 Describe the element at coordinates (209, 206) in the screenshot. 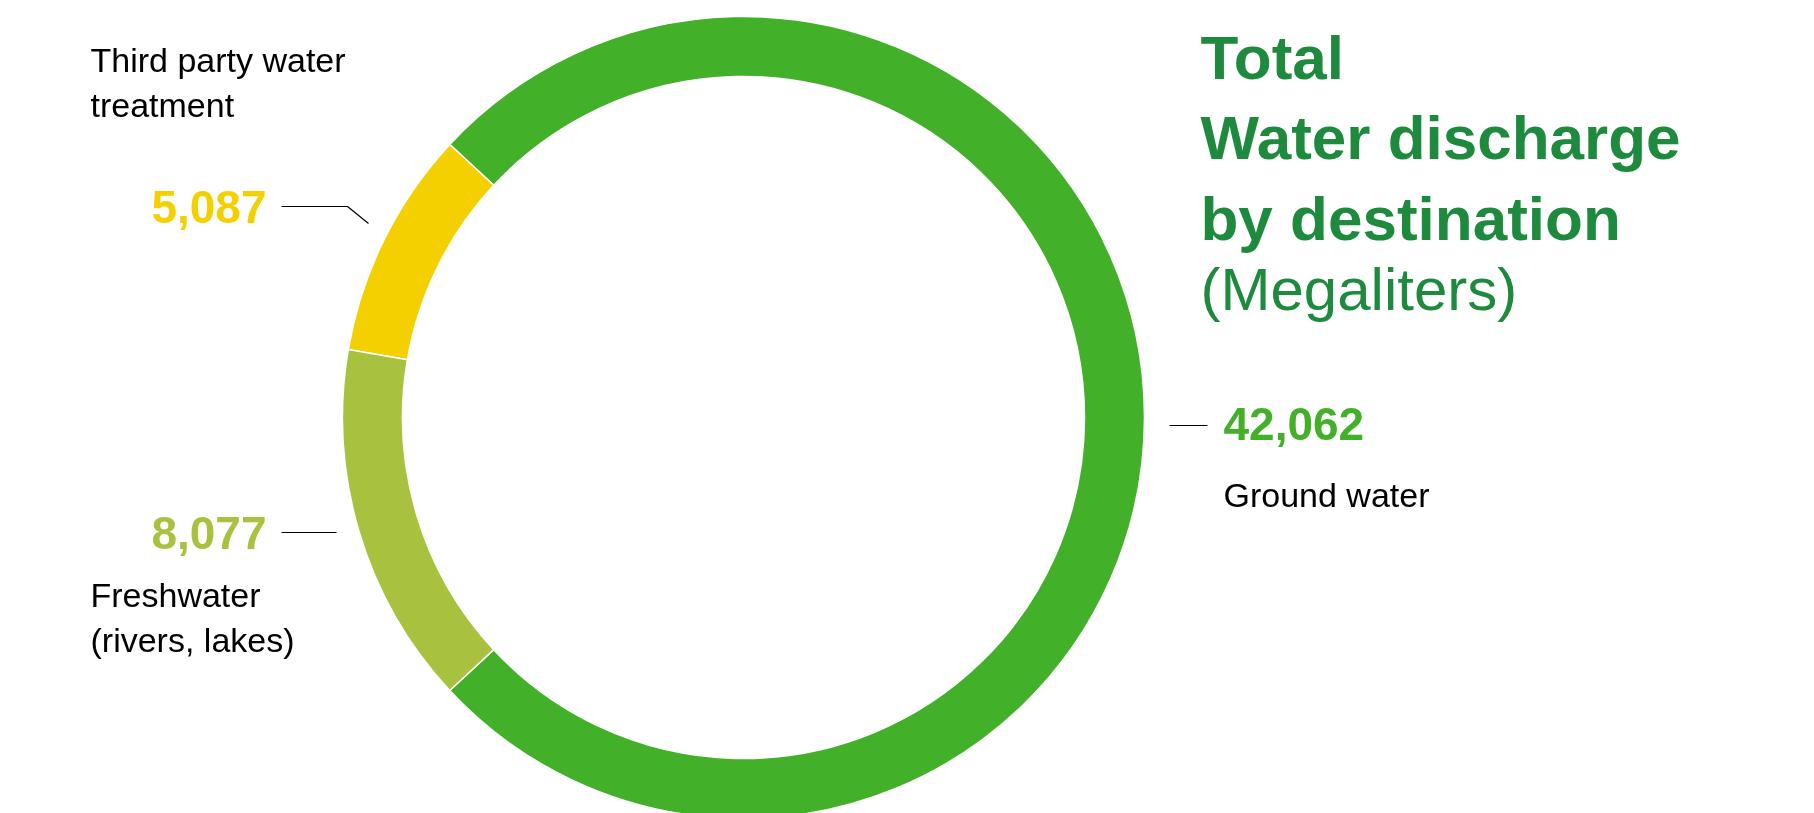

I see `data-label: 5,087` at that location.